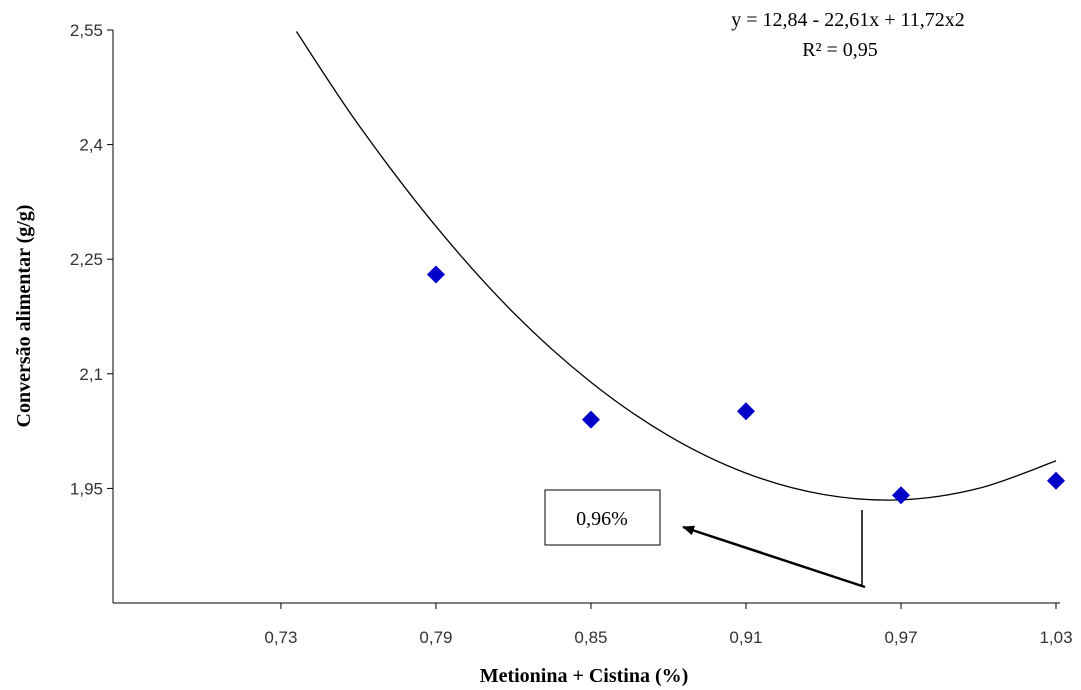 This screenshot has height=690, width=1081. What do you see at coordinates (86, 30) in the screenshot?
I see `y-tick-label: 2,55` at bounding box center [86, 30].